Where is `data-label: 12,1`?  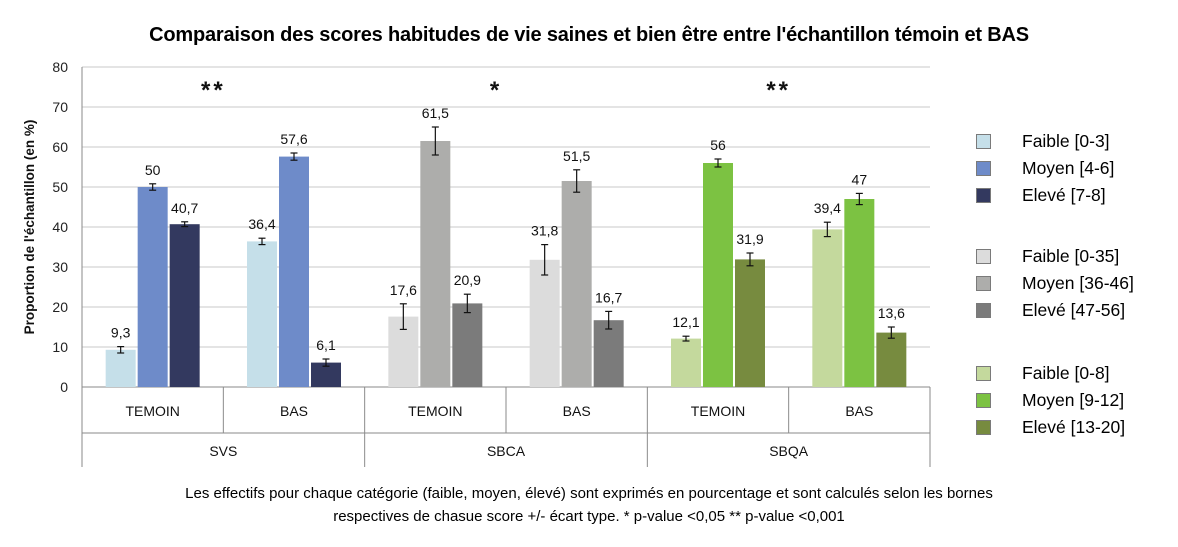
data-label: 12,1 is located at coordinates (685, 322).